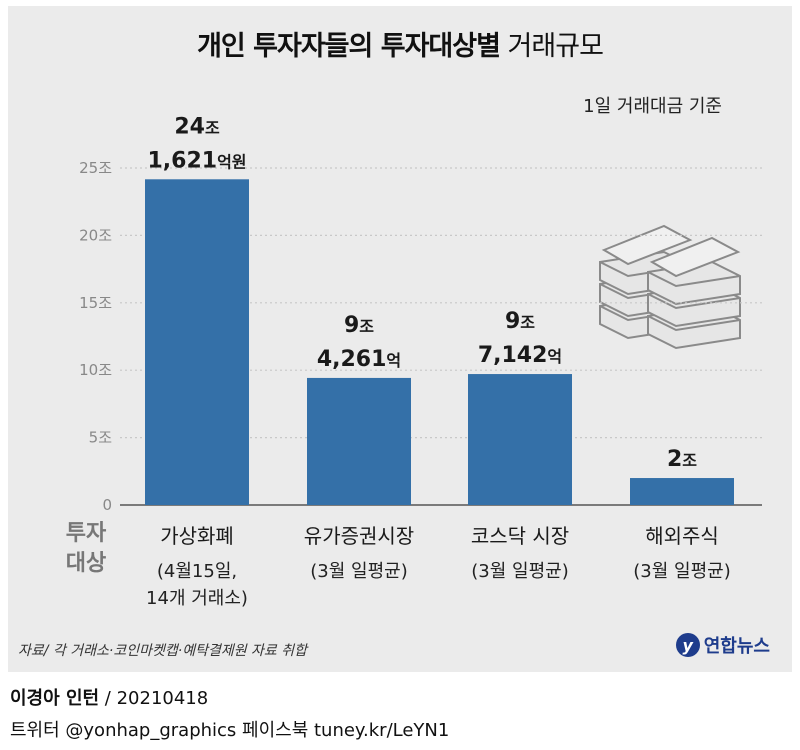 This screenshot has width=800, height=750. I want to click on x-tick-label: 가상화폐, so click(197, 536).